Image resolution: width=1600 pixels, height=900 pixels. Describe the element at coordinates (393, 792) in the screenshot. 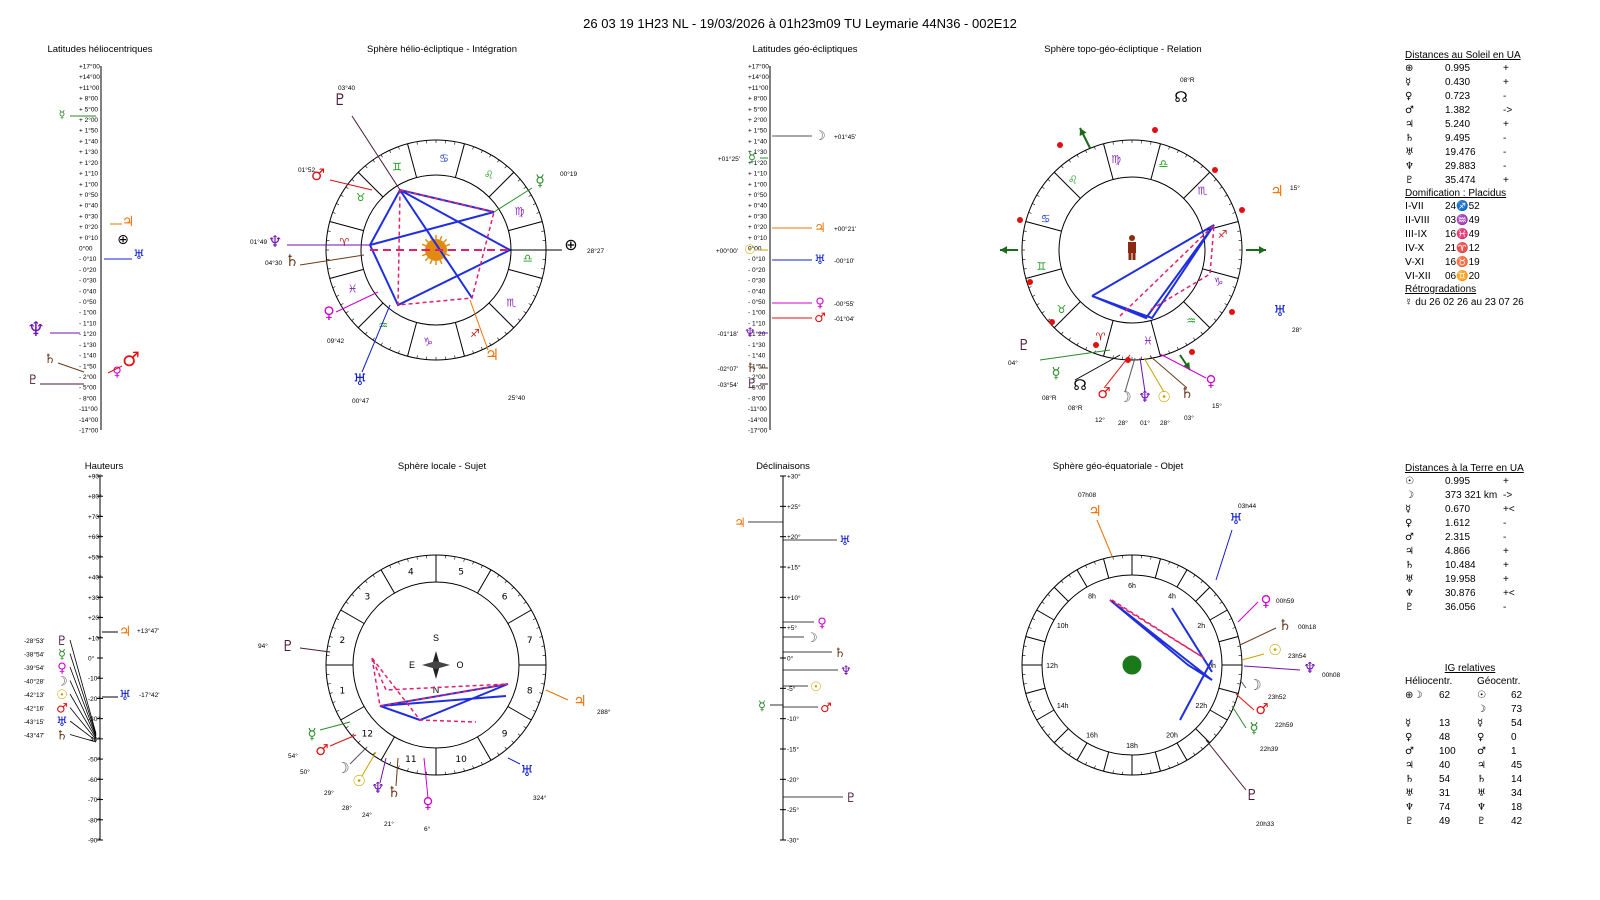

I see `local-sphere-planet: ♄` at that location.